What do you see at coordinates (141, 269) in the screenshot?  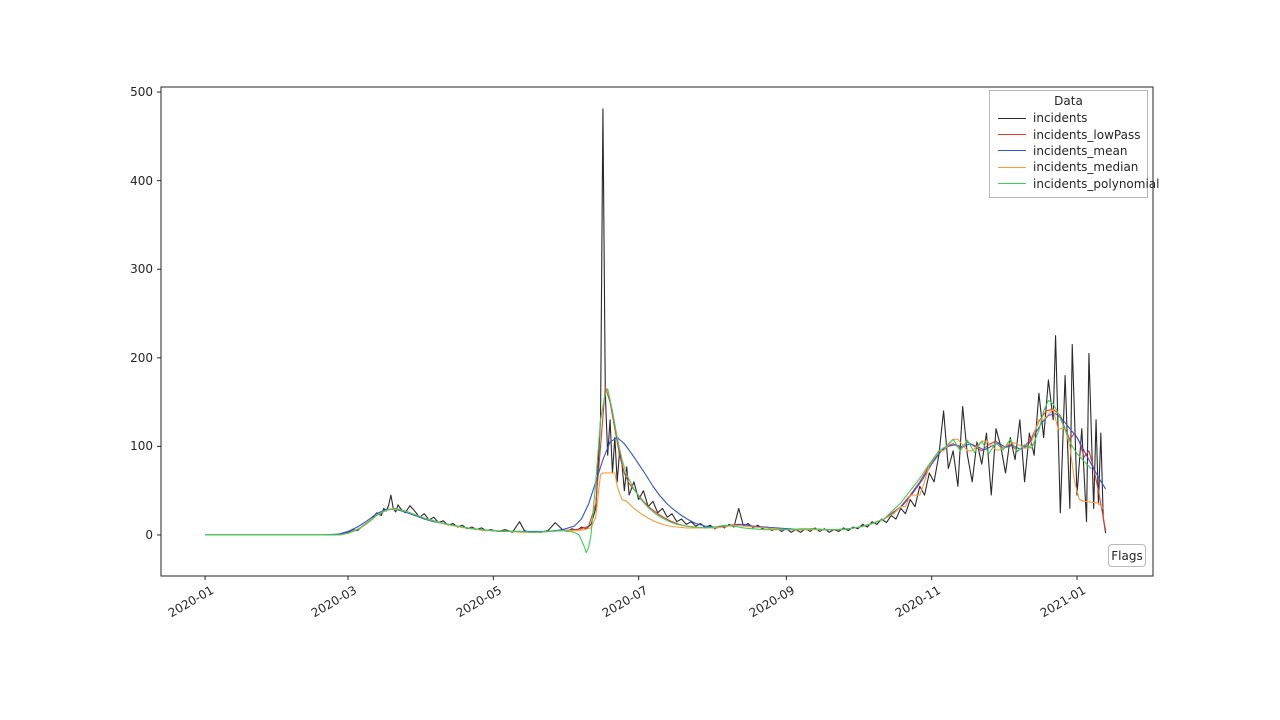 I see `y-tick-label: 300` at bounding box center [141, 269].